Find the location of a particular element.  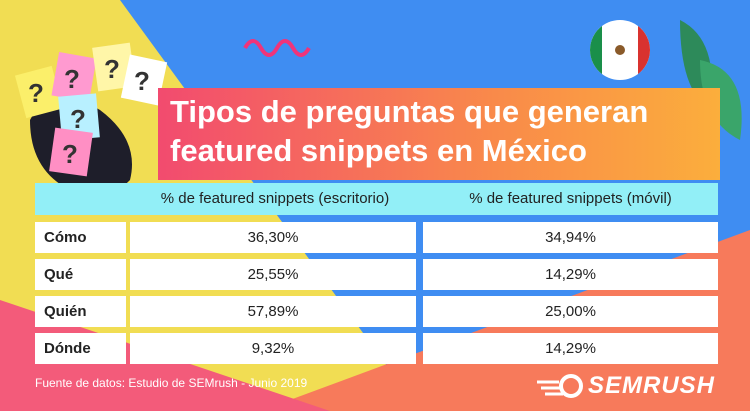

row-label: Qué is located at coordinates (80, 274).